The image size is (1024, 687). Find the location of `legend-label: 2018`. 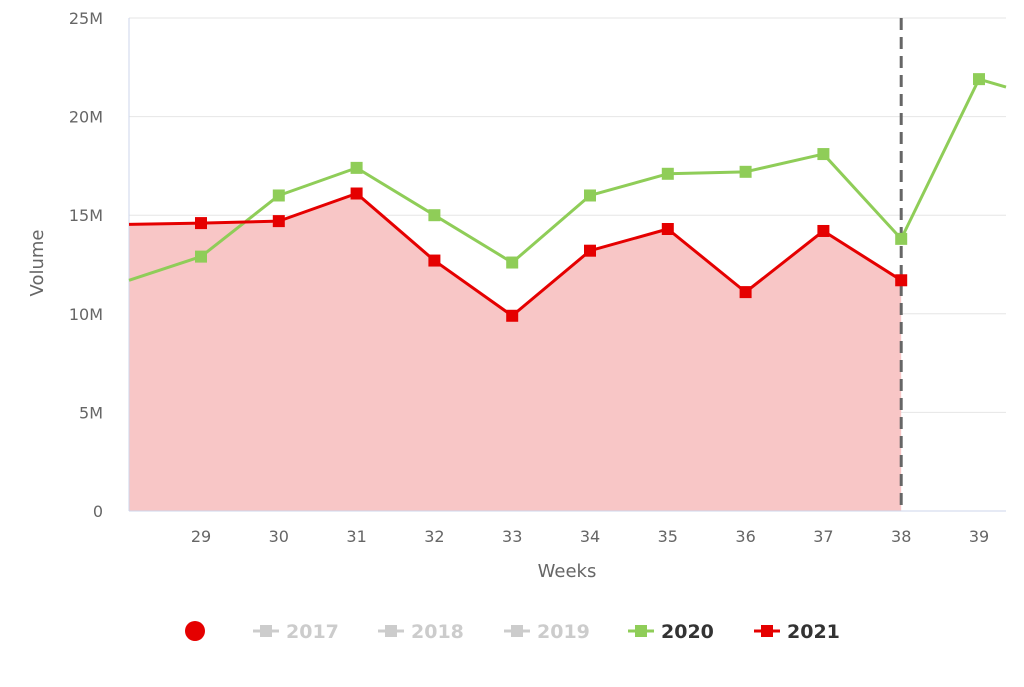

legend-label: 2018 is located at coordinates (437, 632).